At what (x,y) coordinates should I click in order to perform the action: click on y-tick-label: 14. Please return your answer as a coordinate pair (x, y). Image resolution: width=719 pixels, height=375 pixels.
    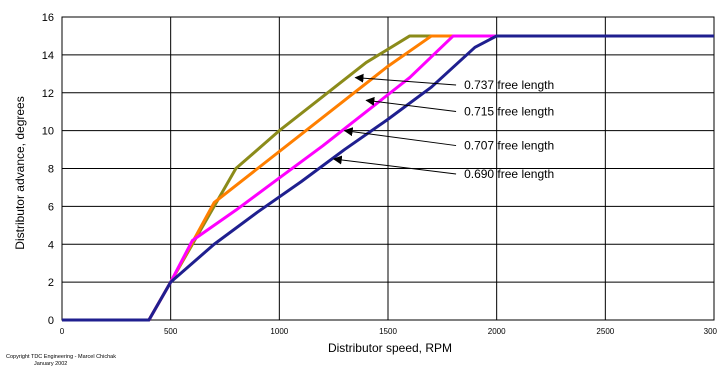
    Looking at the image, I should click on (48, 56).